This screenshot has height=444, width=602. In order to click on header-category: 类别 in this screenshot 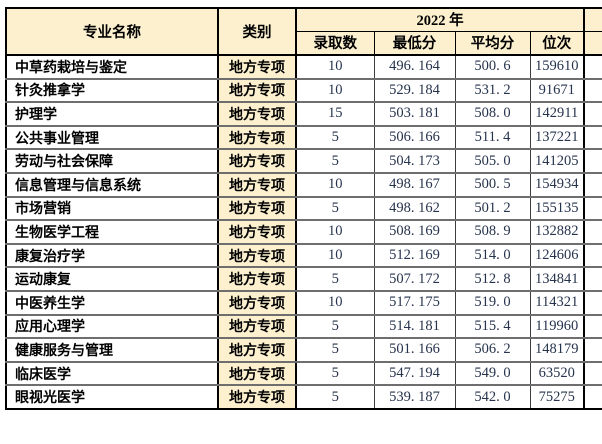, I will do `click(257, 31)`.